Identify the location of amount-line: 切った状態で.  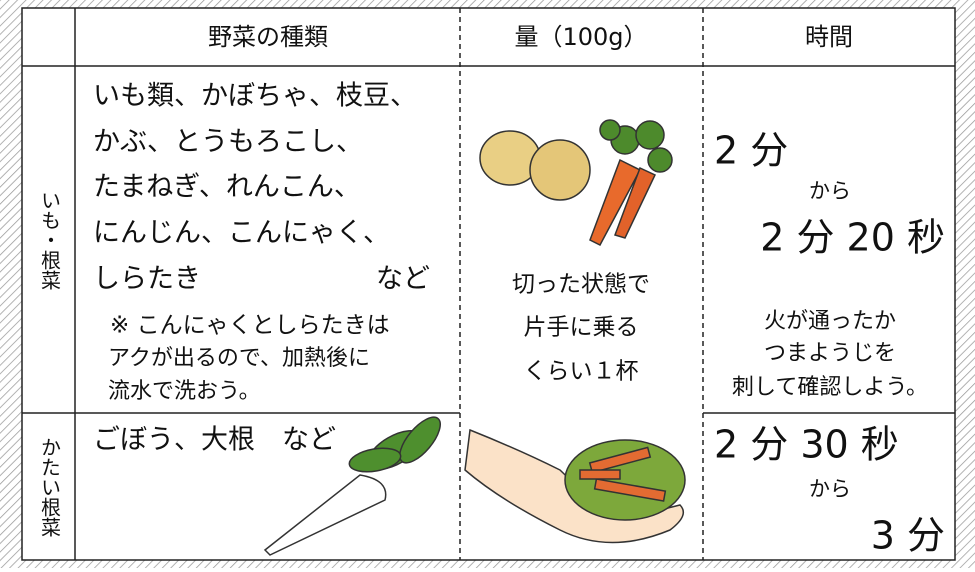
(581, 285).